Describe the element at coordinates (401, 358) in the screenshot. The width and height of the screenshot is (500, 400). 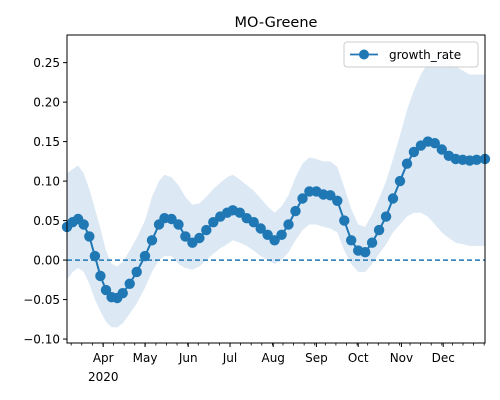
I see `x-tick-label: Nov` at that location.